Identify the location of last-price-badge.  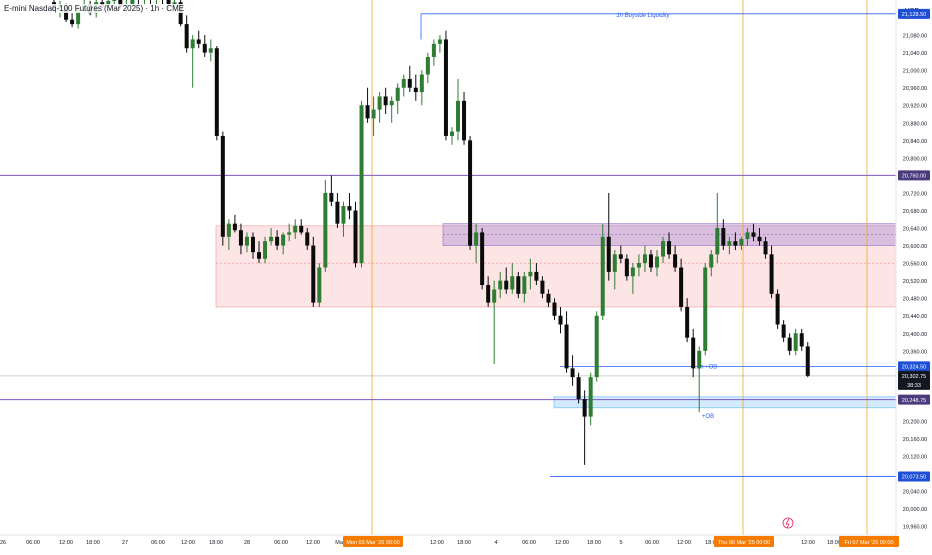
(914, 380).